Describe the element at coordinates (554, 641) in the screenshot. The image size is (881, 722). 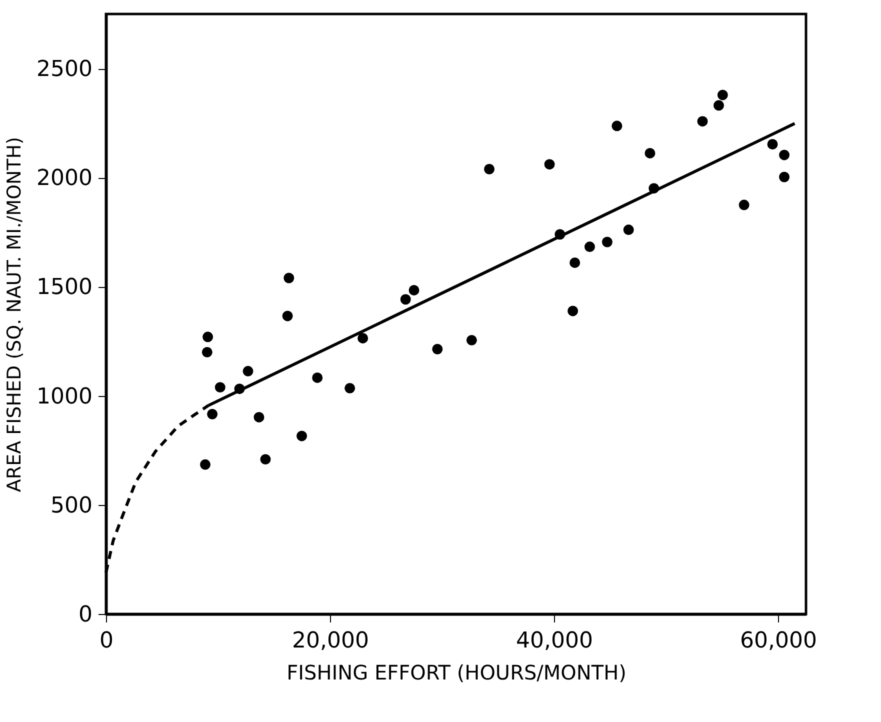
I see `x-tick-label: 40,000` at that location.